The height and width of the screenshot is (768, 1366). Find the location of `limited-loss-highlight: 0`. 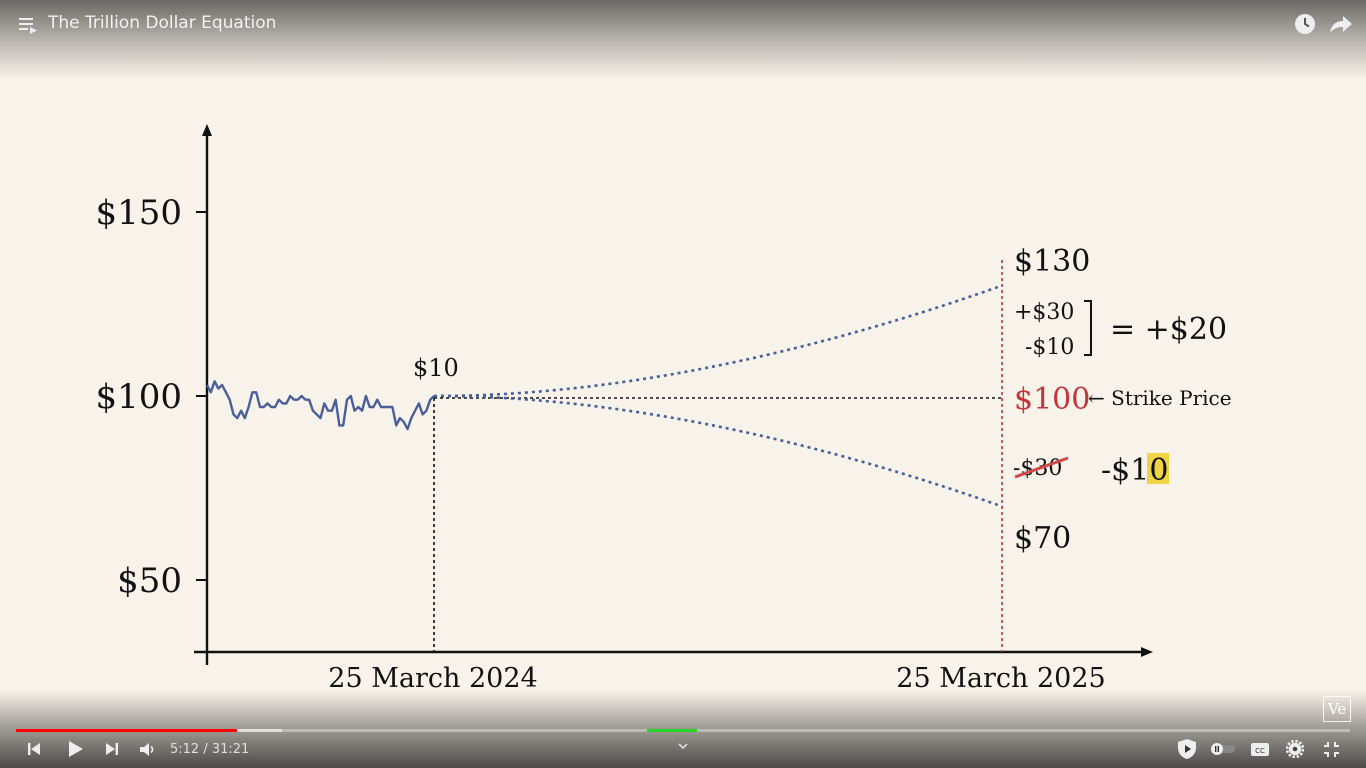

limited-loss-highlight: 0 is located at coordinates (1158, 470).